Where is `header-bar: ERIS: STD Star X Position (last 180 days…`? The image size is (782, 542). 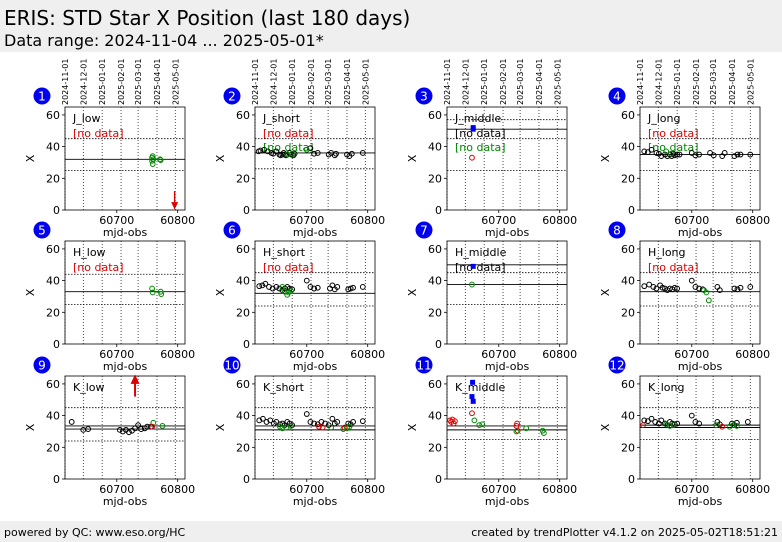 header-bar: ERIS: STD Star X Position (last 180 days… is located at coordinates (391, 26).